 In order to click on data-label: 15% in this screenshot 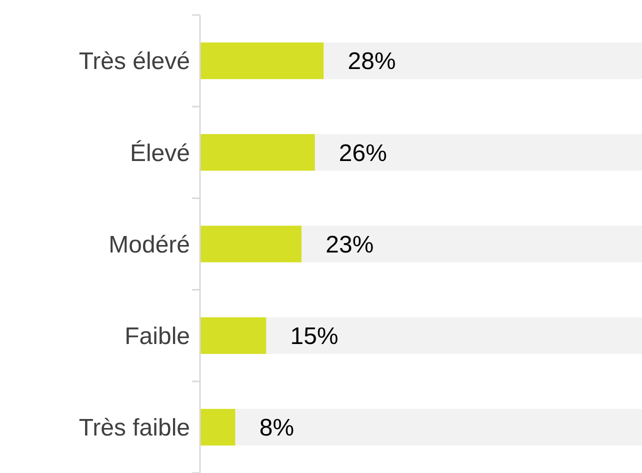, I will do `click(314, 336)`.